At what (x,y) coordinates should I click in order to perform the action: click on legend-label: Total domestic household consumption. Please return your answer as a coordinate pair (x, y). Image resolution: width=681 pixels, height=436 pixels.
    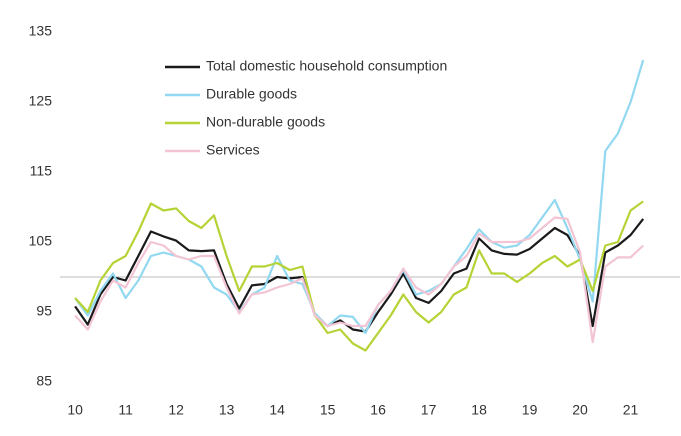
    Looking at the image, I should click on (326, 66).